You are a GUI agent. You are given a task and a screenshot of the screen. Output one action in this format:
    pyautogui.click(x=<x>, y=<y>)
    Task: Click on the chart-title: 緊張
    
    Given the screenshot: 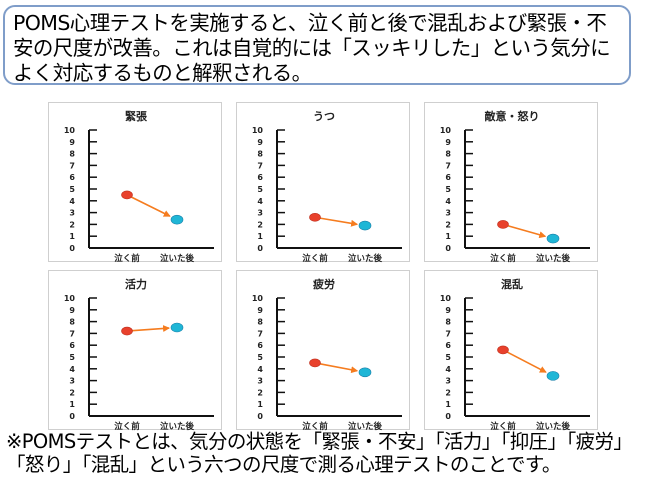 What is the action you would take?
    pyautogui.click(x=136, y=116)
    